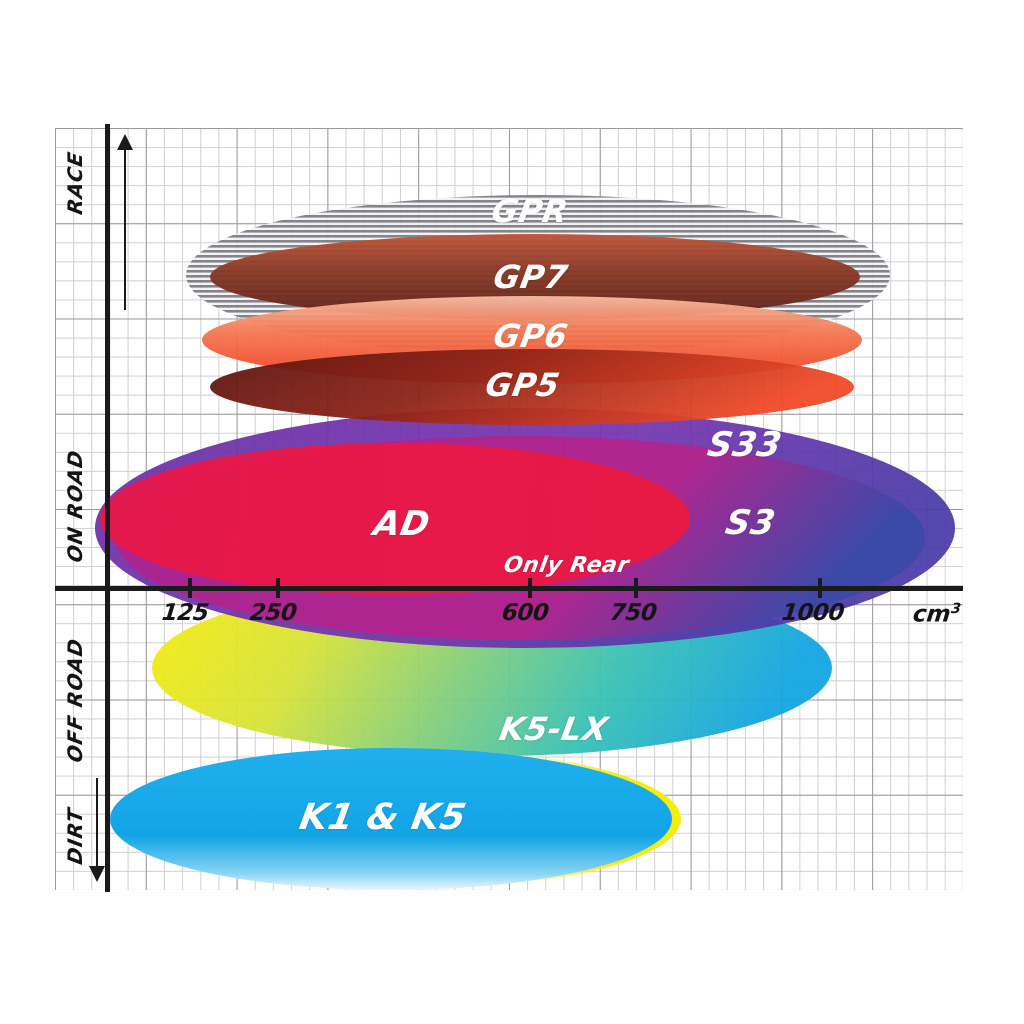  I want to click on region-label-gpr: GPR, so click(530, 211).